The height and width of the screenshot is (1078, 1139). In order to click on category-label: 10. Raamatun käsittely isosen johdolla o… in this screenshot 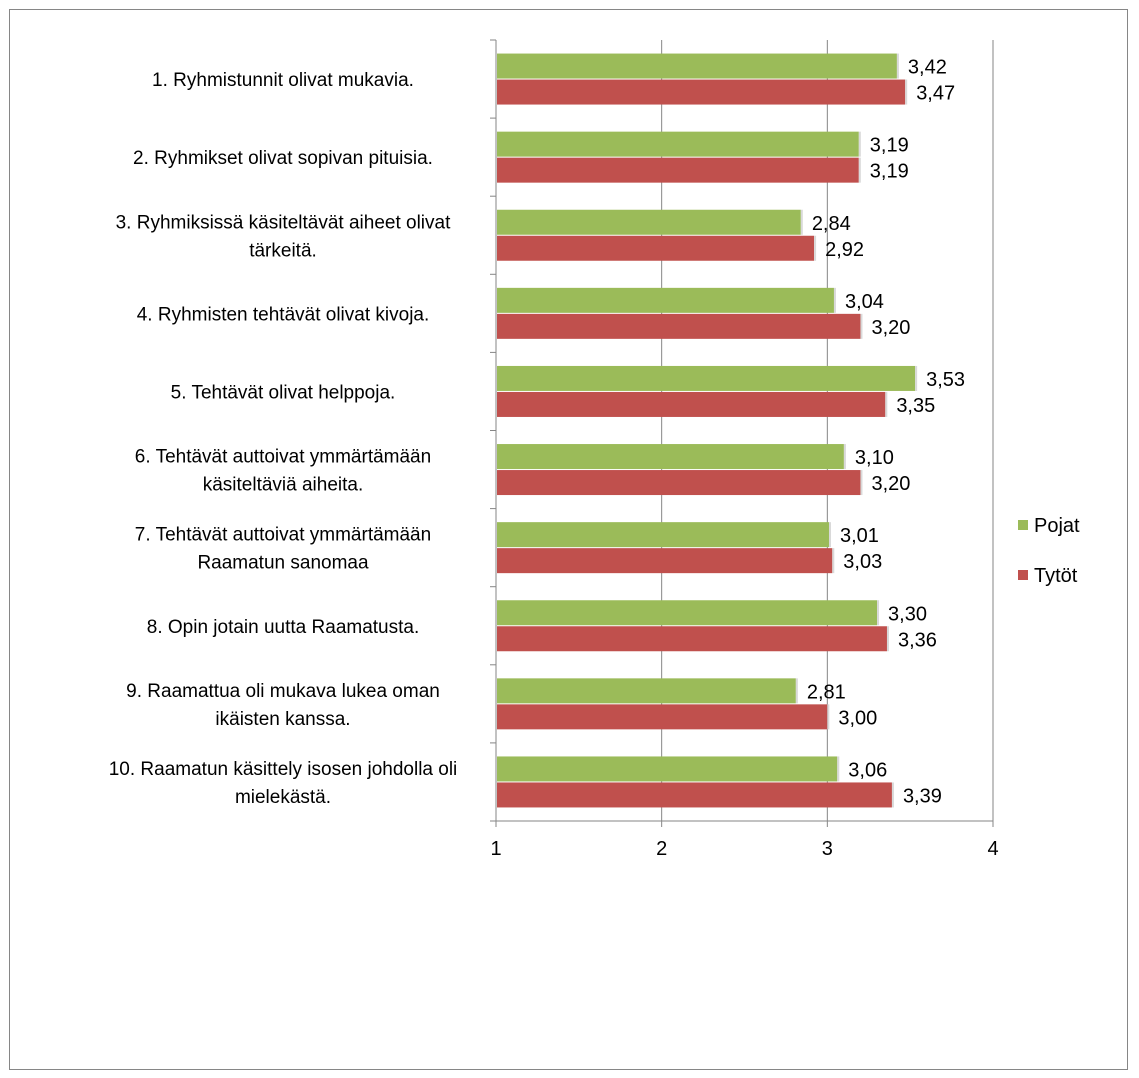, I will do `click(283, 769)`.